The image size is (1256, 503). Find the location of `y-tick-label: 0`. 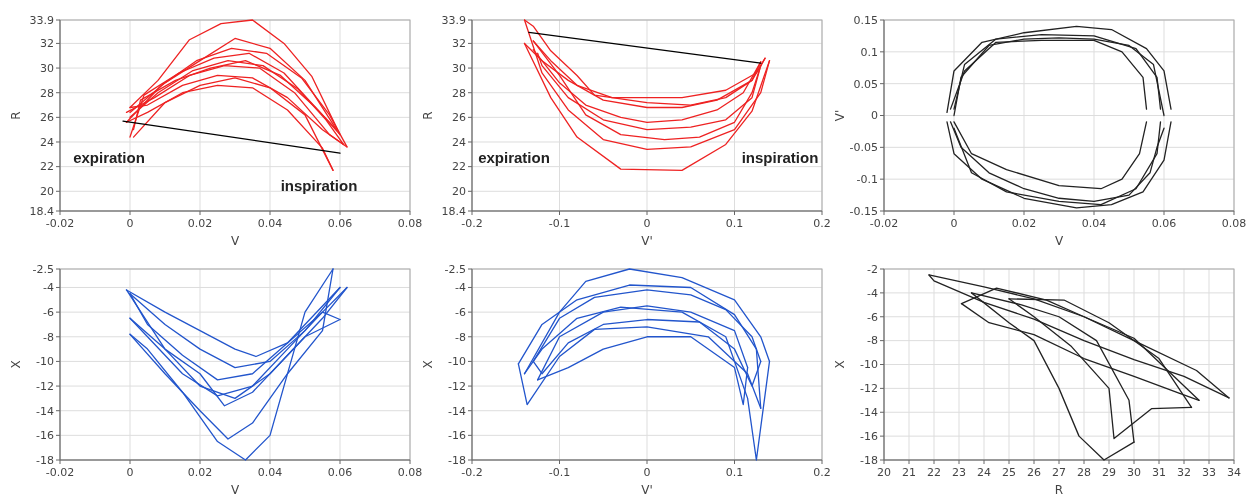

y-tick-label: 0 is located at coordinates (874, 116).